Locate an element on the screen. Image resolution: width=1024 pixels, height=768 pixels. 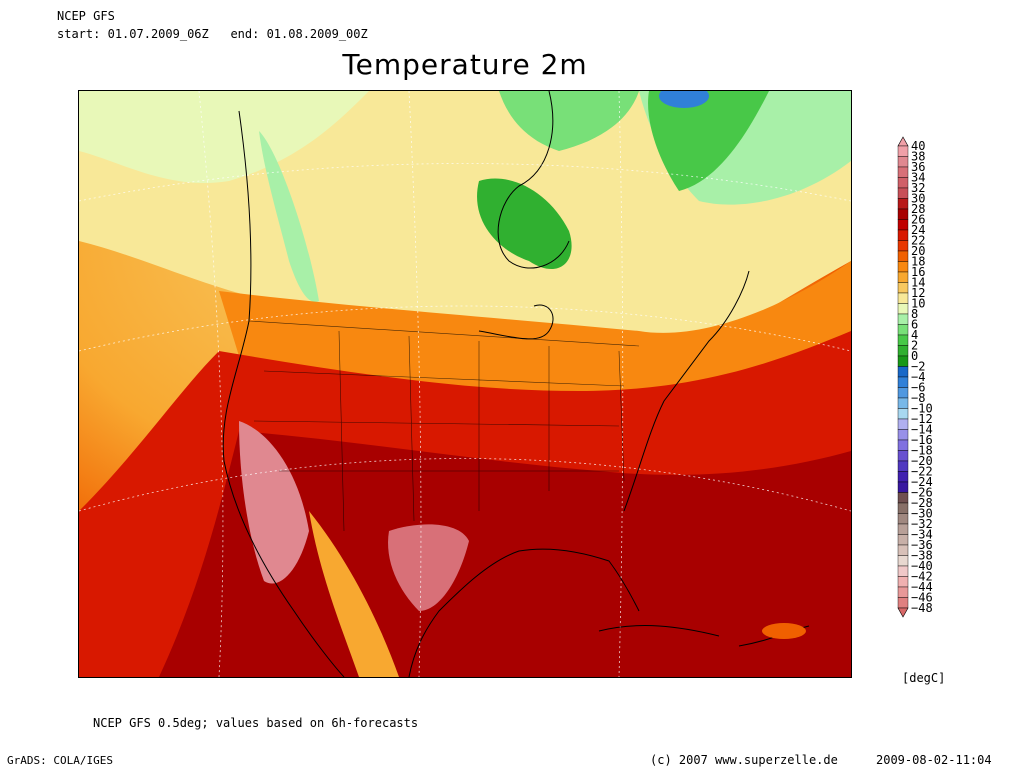
colorbar-tick-label: 18 is located at coordinates (918, 262).